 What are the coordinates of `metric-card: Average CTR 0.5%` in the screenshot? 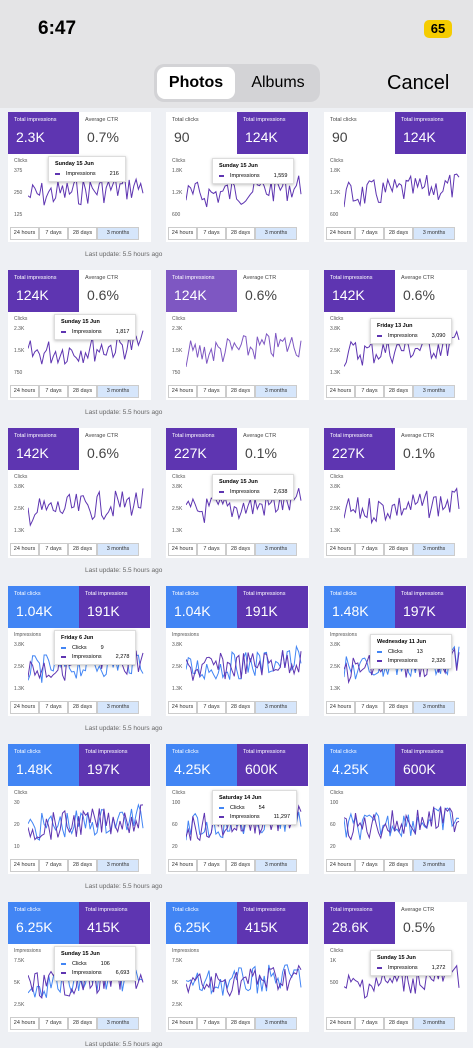 It's located at (430, 923).